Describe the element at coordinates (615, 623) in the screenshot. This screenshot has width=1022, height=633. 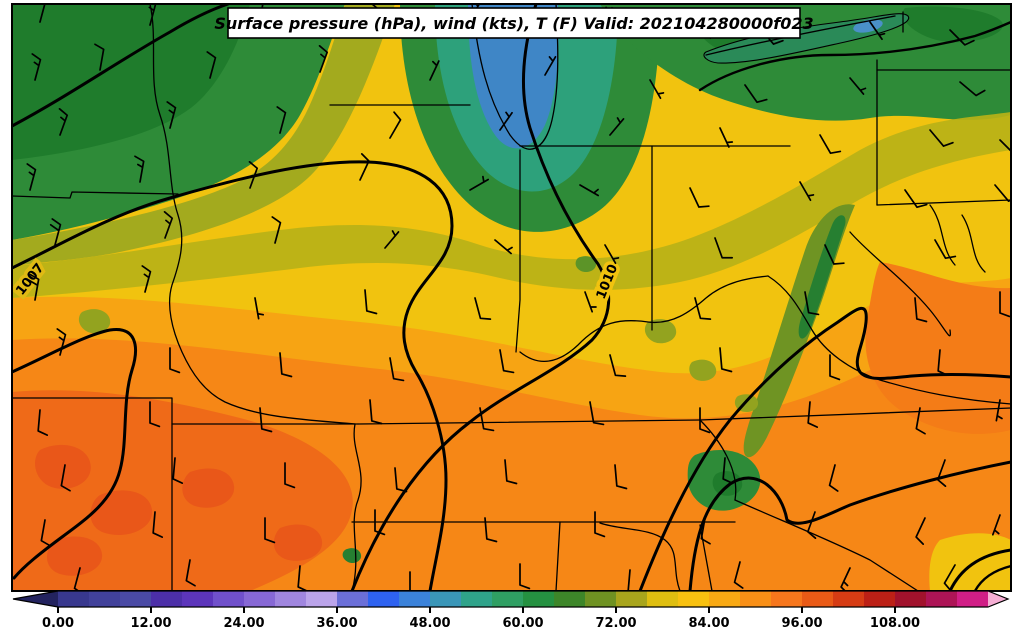
I see `colorbar-tick-label: 72.00` at that location.